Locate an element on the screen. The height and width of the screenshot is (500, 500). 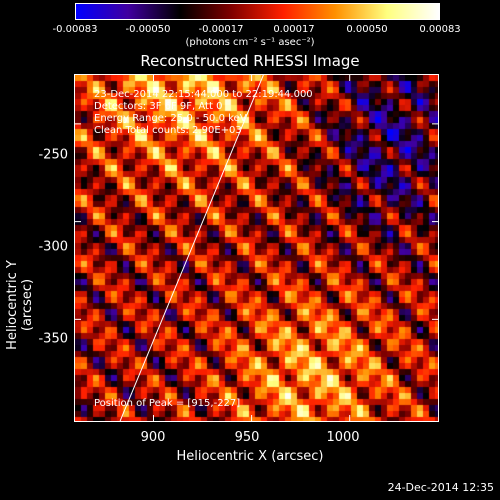
info-detectors: Detectors: 3F 6F 9F, Att 0 is located at coordinates (158, 106).